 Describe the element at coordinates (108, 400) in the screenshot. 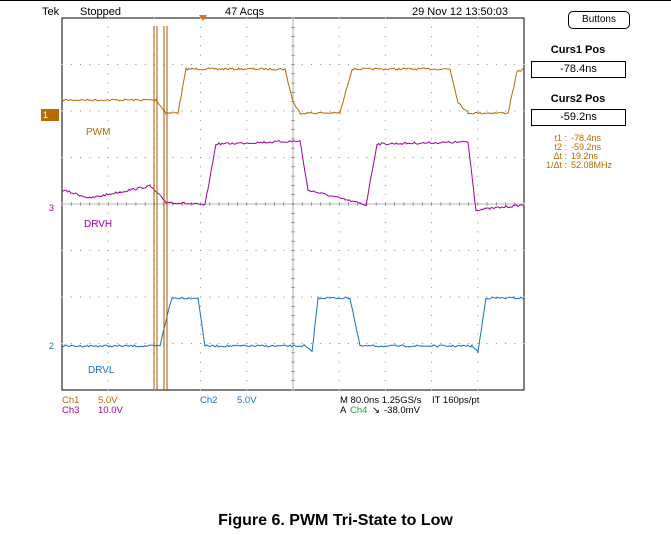

I see `ch1-scale: 5.0V` at that location.